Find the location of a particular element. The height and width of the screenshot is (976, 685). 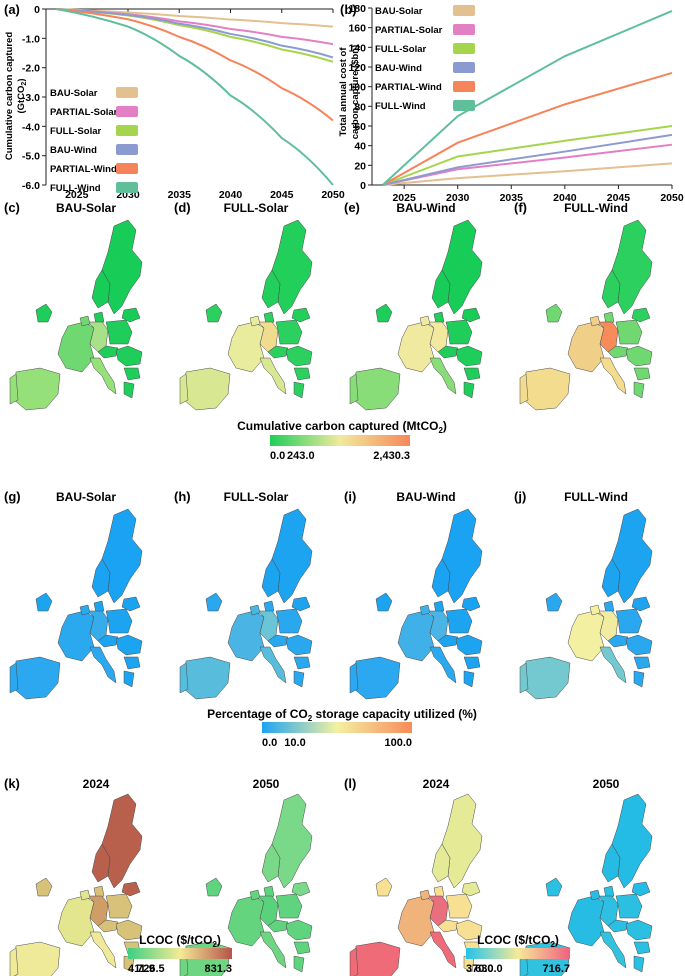

colorbar-tick-label: 370.0 is located at coordinates (480, 969).